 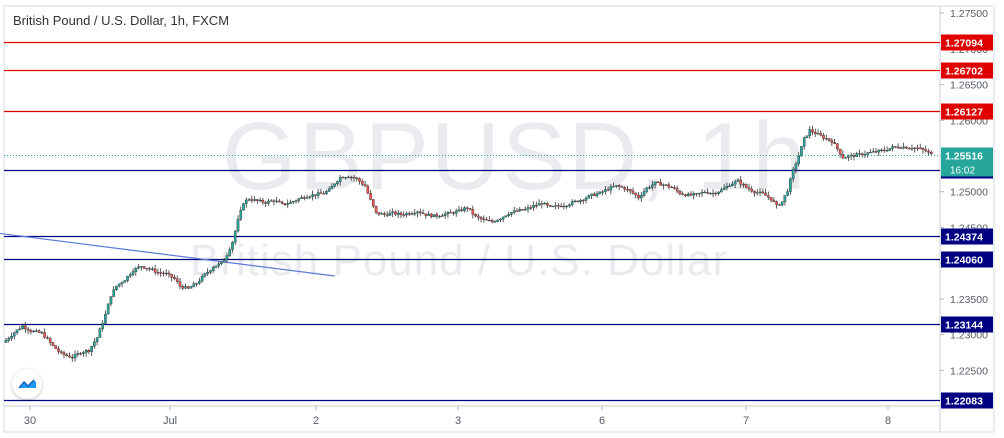 I want to click on level-price-badge, so click(x=967, y=400).